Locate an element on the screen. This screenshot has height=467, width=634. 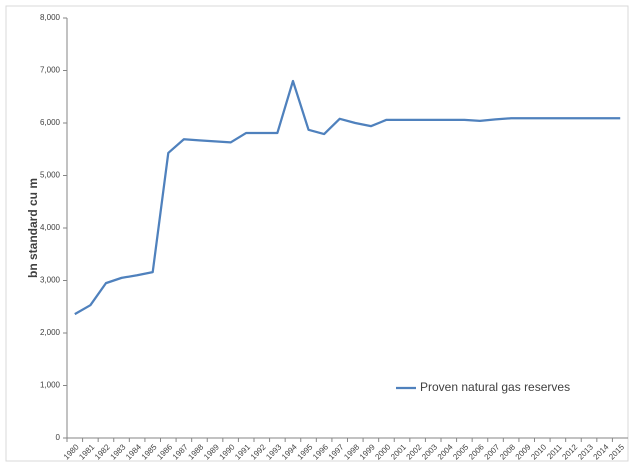
y-tick-label: 4,000 is located at coordinates (50, 227).